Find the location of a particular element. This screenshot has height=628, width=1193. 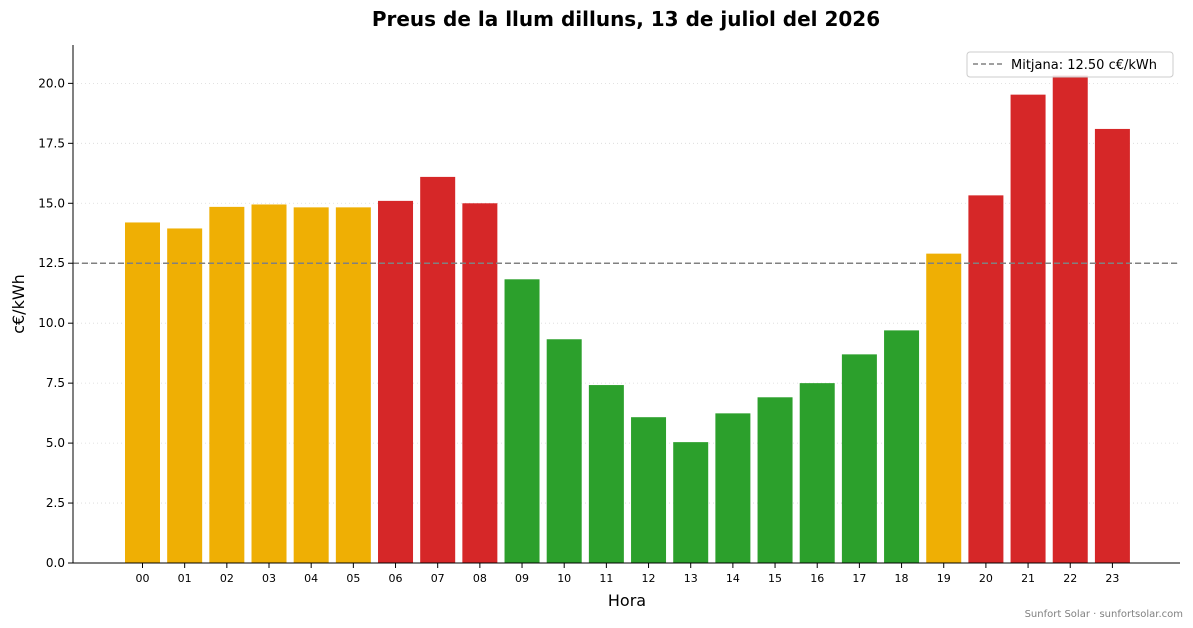

x-tick-label: 14 is located at coordinates (733, 578).